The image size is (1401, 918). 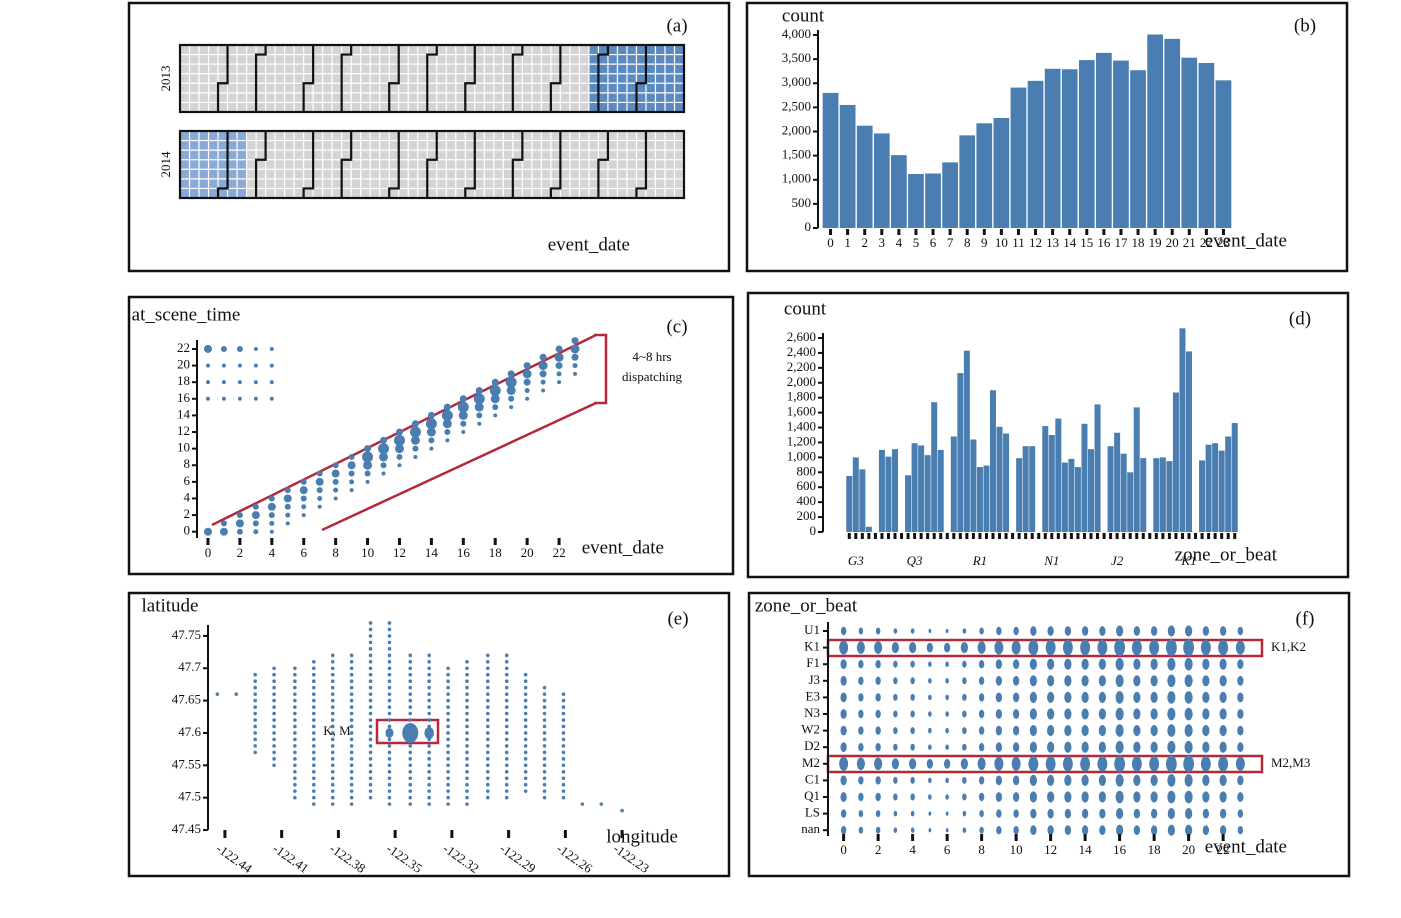 I want to click on year-label: 2013, so click(x=165, y=79).